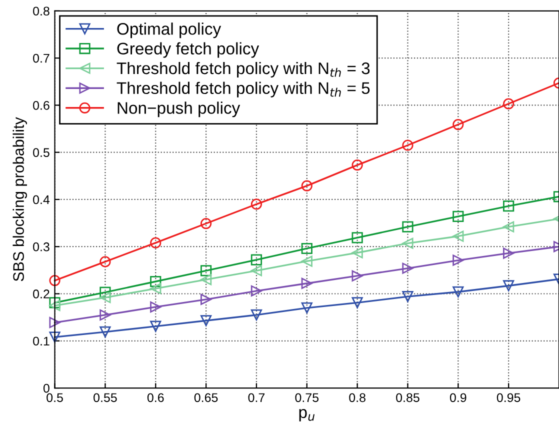  I want to click on y-axis-title: SBS blocking probability, so click(19, 199).